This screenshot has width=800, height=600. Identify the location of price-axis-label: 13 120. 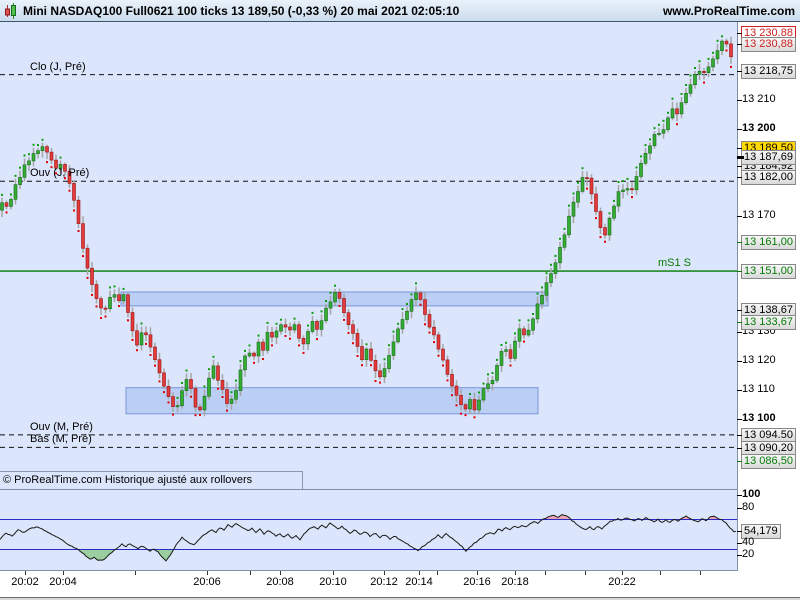
(759, 360).